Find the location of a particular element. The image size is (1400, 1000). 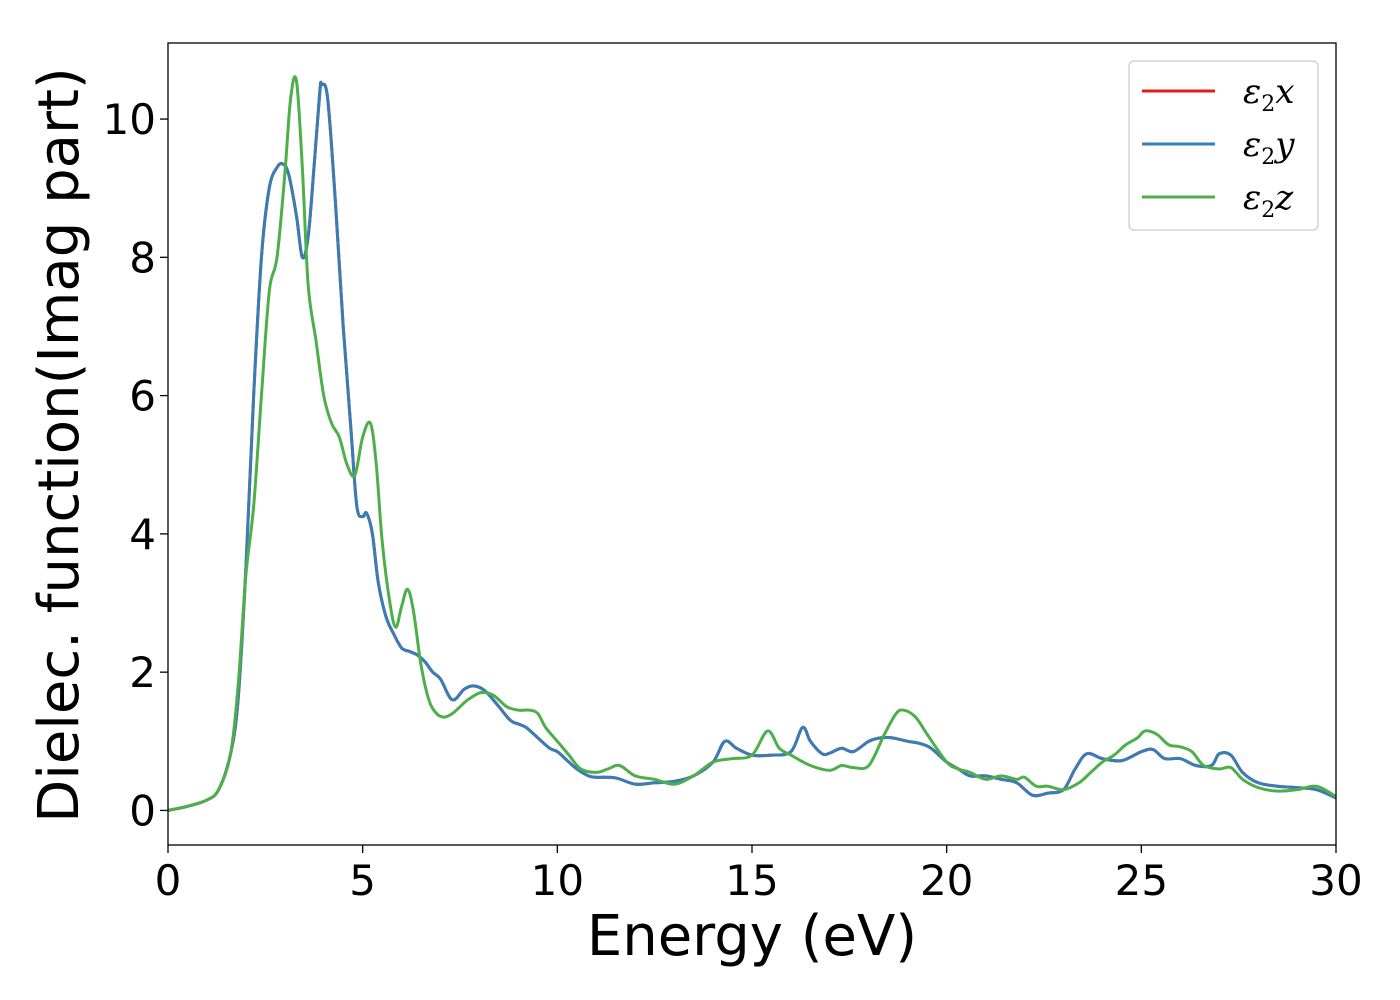

y-tick-label: 6 is located at coordinates (142, 396).